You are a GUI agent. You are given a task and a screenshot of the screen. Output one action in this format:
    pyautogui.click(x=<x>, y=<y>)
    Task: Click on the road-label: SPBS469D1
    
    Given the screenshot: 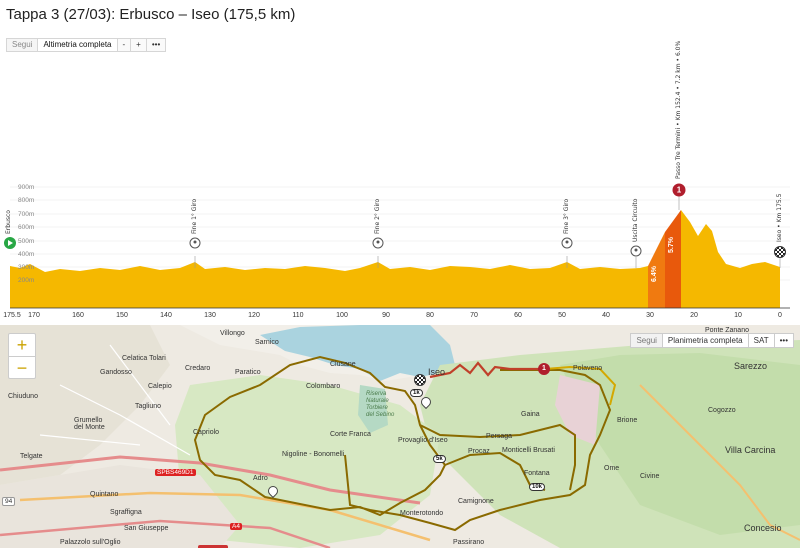 What is the action you would take?
    pyautogui.click(x=175, y=472)
    